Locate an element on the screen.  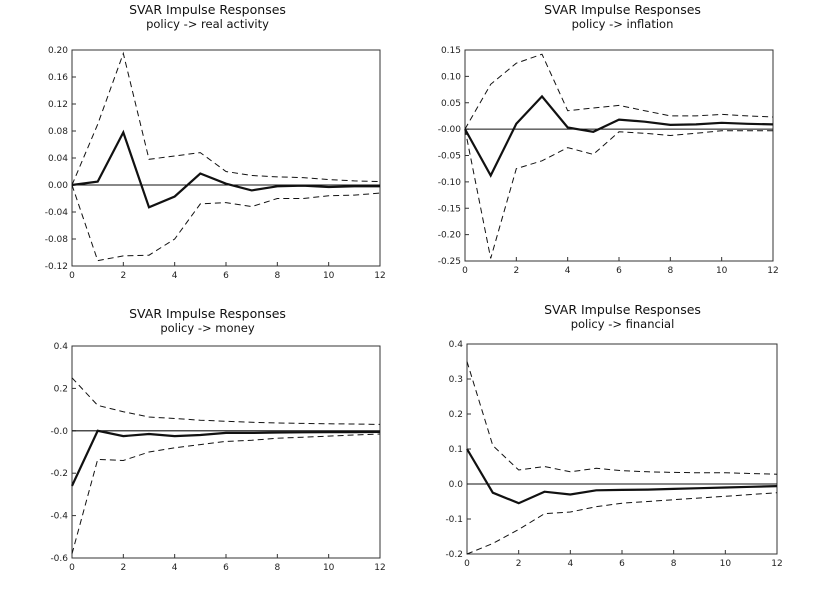
y-tick-label: -0.4 is located at coordinates (59, 517).